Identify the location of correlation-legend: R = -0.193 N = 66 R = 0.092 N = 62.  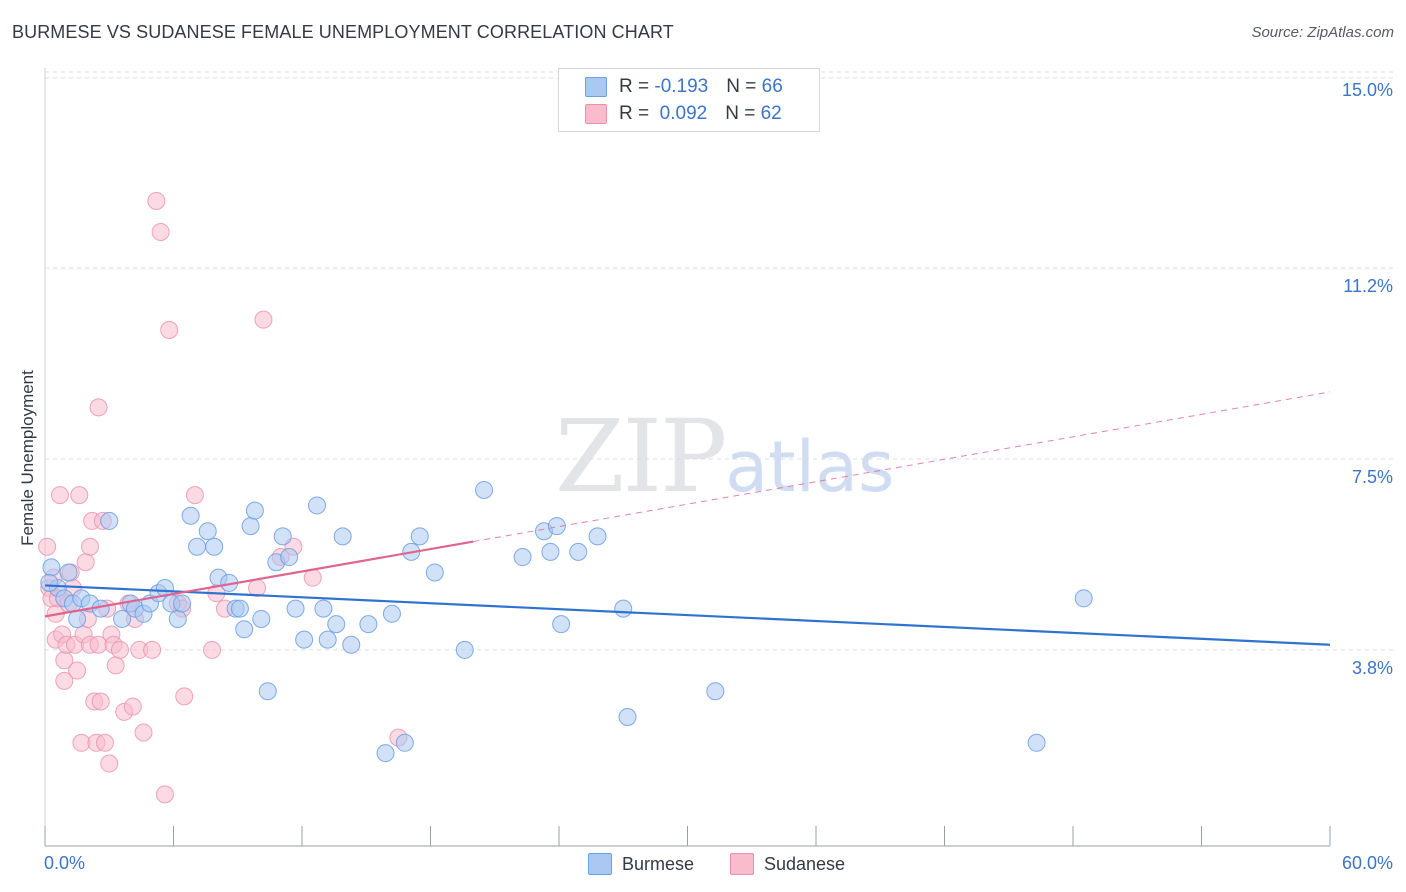
(689, 100).